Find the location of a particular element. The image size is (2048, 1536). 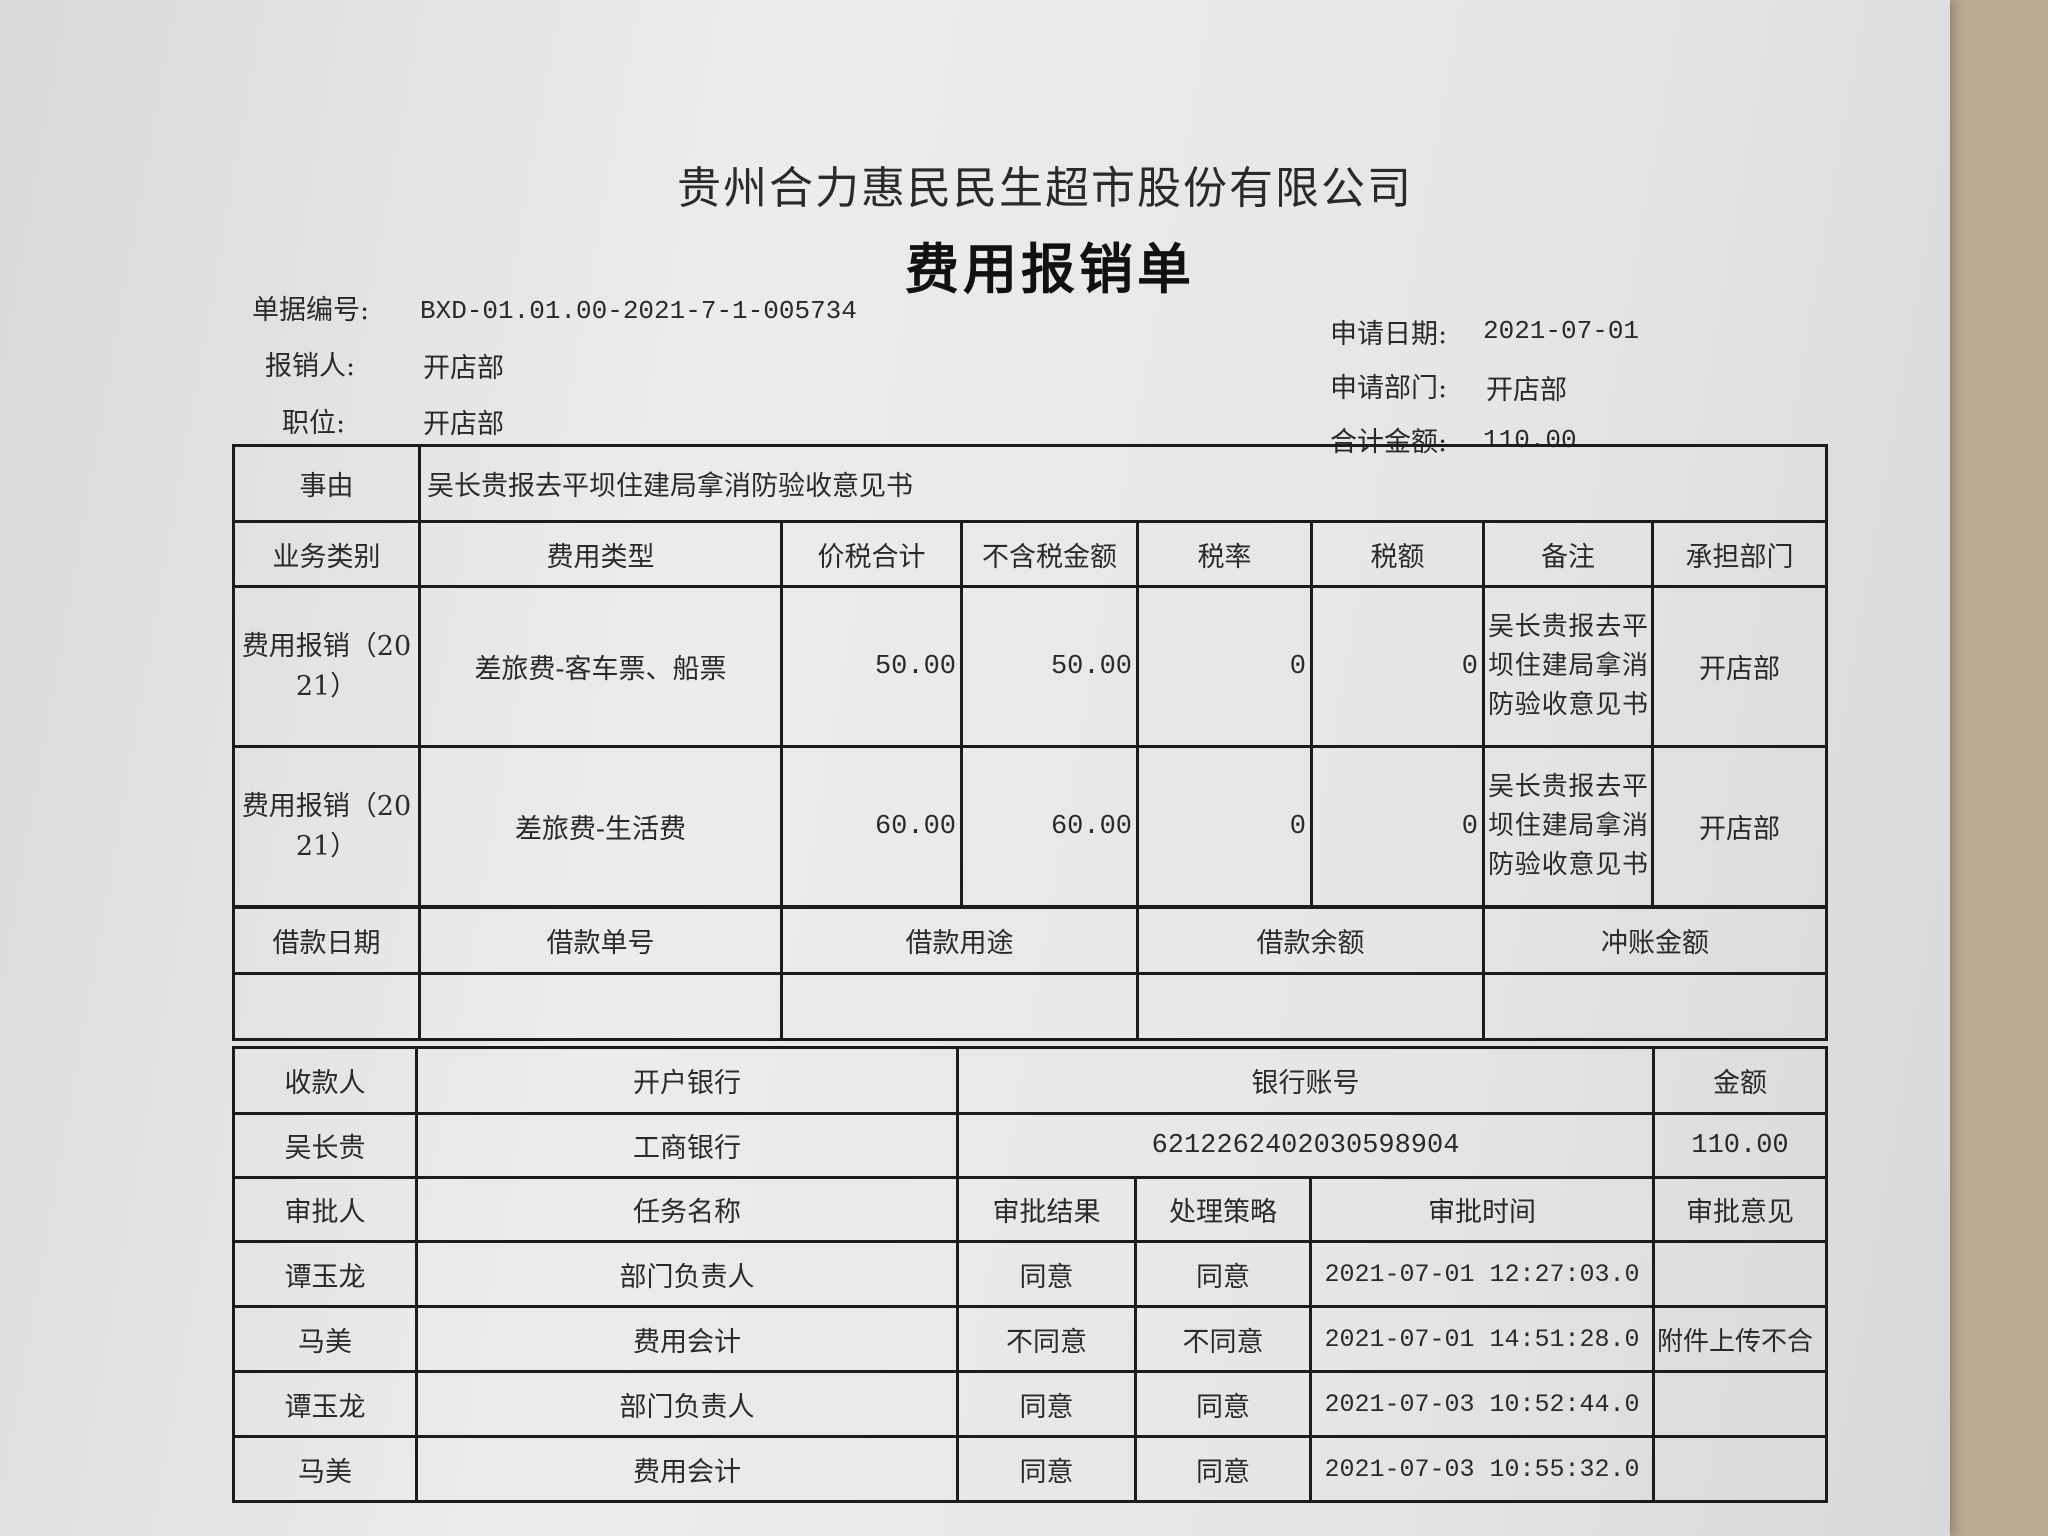

loan-header-row: 借款日期 借款单号 借款用途 借款余额 冲账金额 is located at coordinates (1030, 940).